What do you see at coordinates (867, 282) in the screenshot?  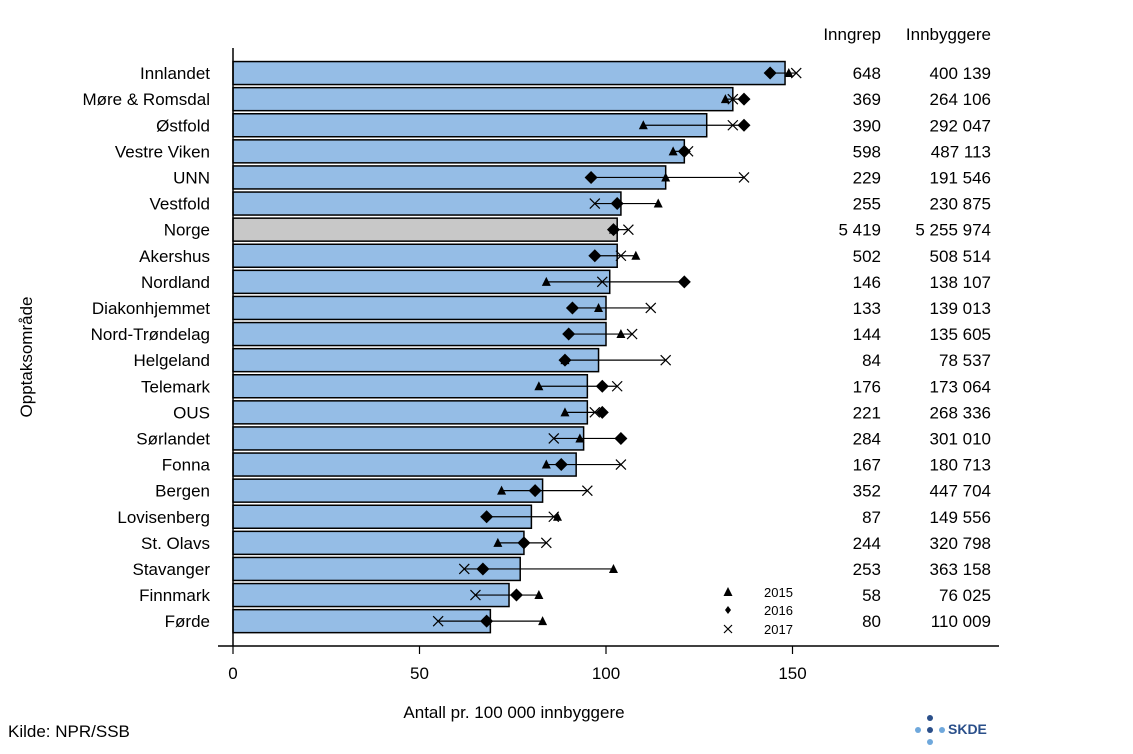 I see `inngrep-value-8: 146` at bounding box center [867, 282].